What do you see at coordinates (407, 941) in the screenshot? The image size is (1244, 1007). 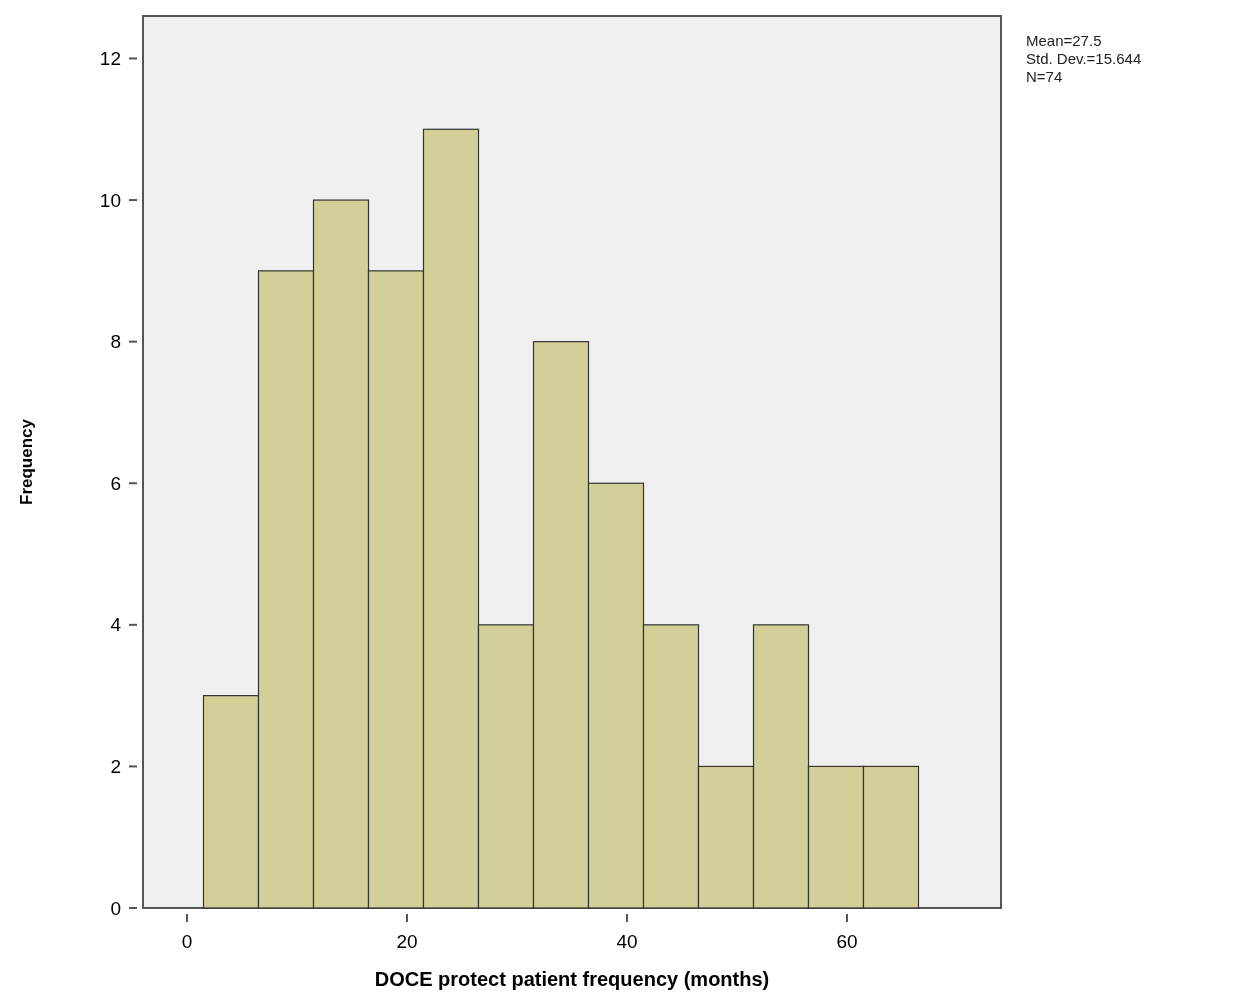 I see `x-tick-label: 20` at bounding box center [407, 941].